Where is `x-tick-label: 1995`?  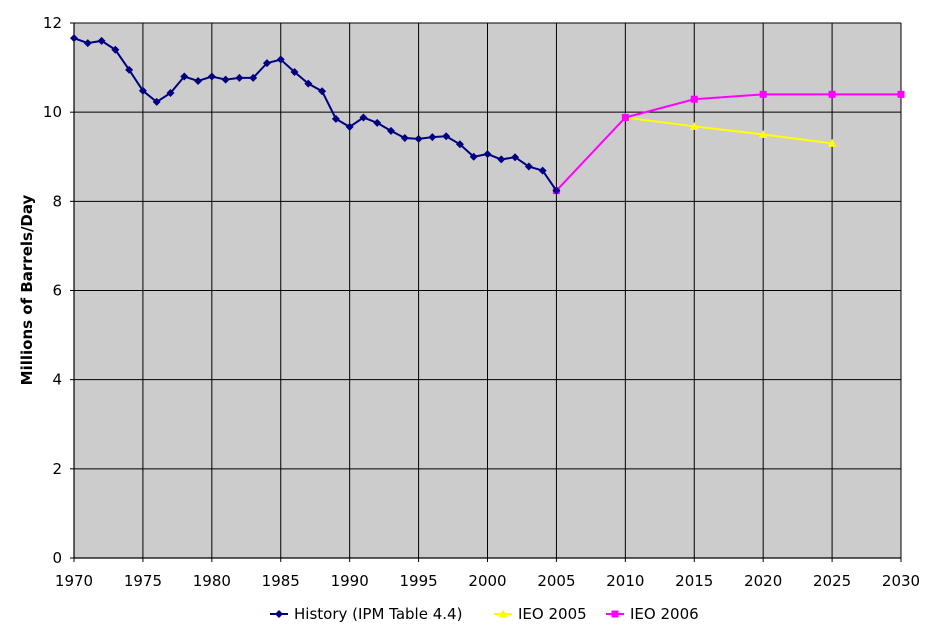
x-tick-label: 1995 is located at coordinates (418, 581).